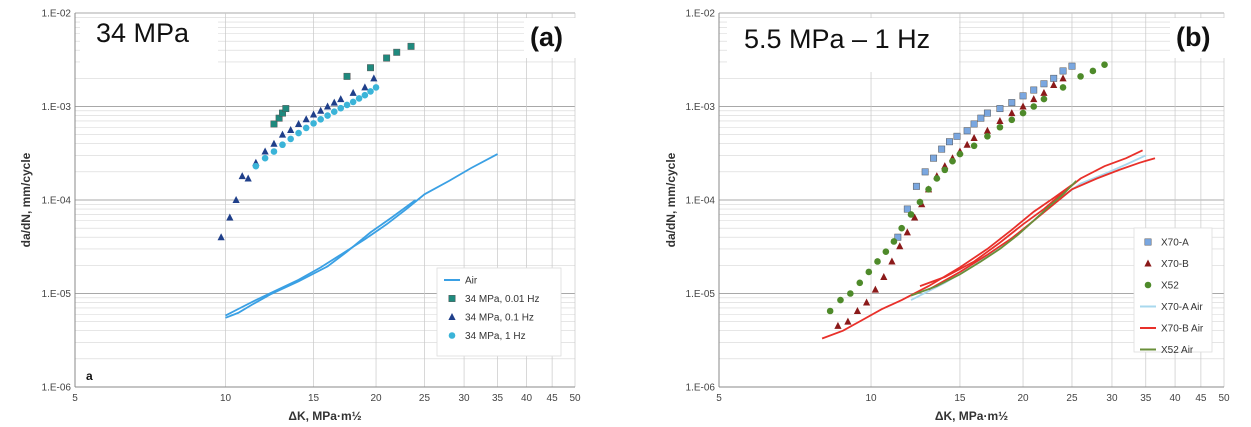  What do you see at coordinates (1177, 350) in the screenshot?
I see `legend-label: X52 Air` at bounding box center [1177, 350].